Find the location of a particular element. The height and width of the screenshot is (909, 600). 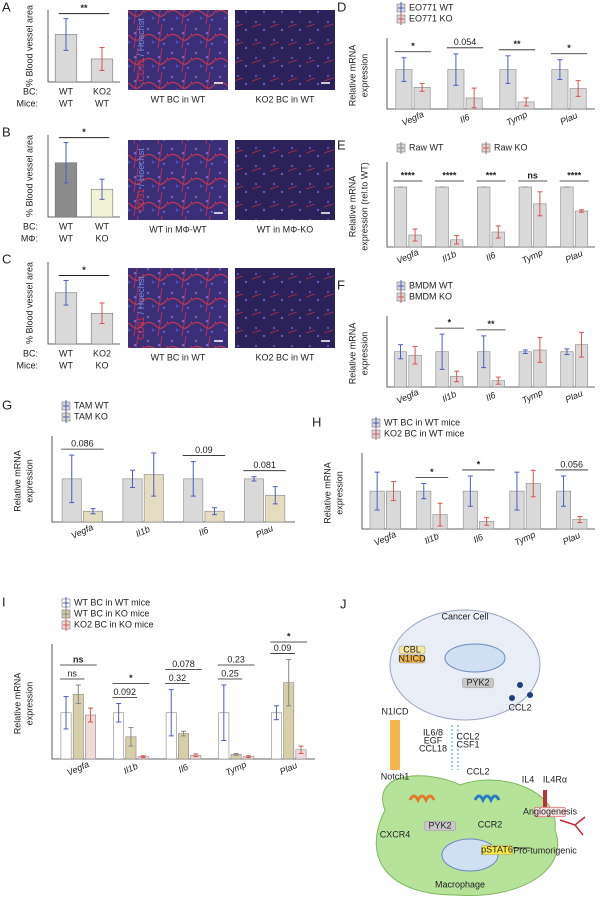

diagram-label: IL6/8 is located at coordinates (433, 732).